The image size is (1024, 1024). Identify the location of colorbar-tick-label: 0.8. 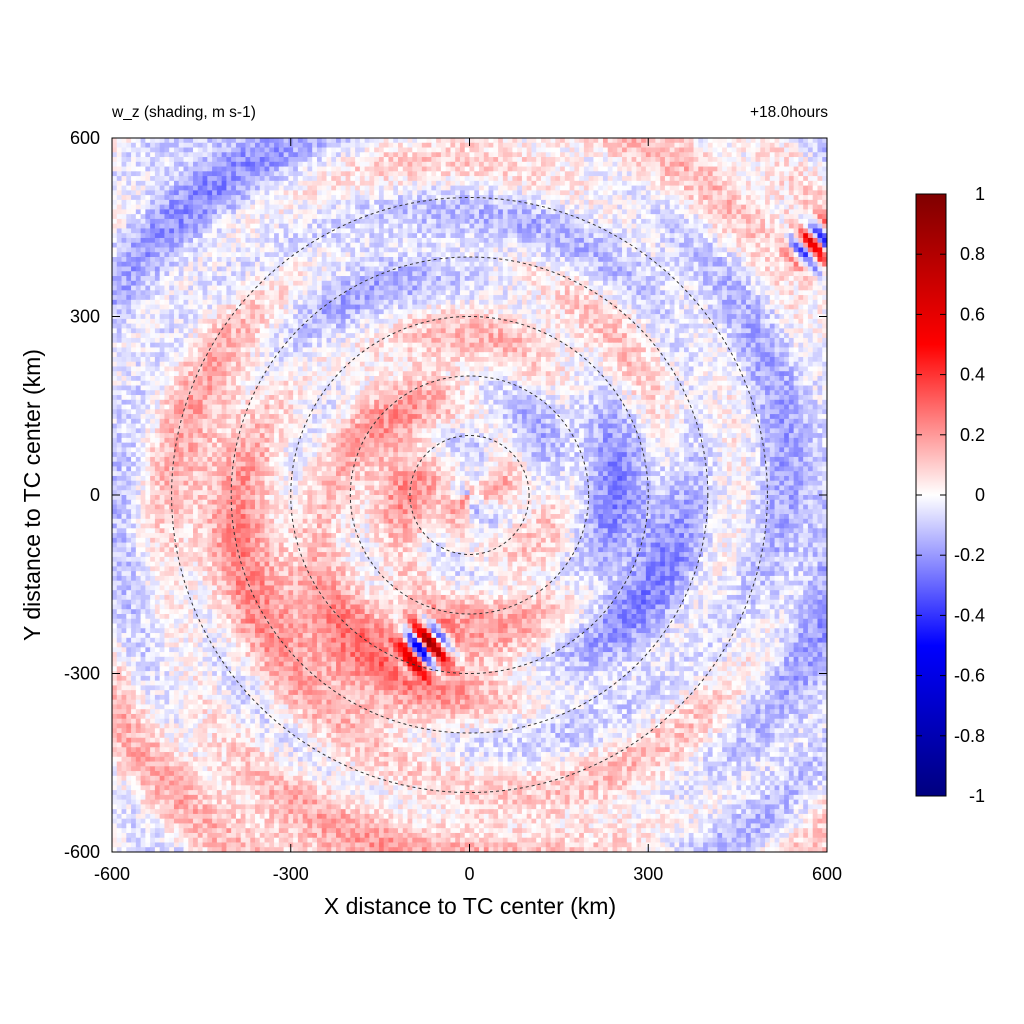
(972, 254).